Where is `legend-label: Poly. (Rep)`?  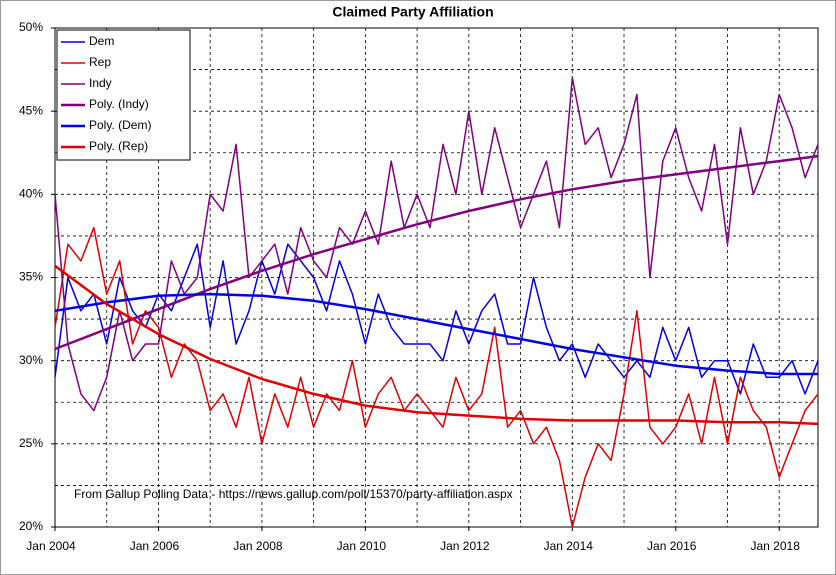
legend-label: Poly. (Rep) is located at coordinates (118, 146).